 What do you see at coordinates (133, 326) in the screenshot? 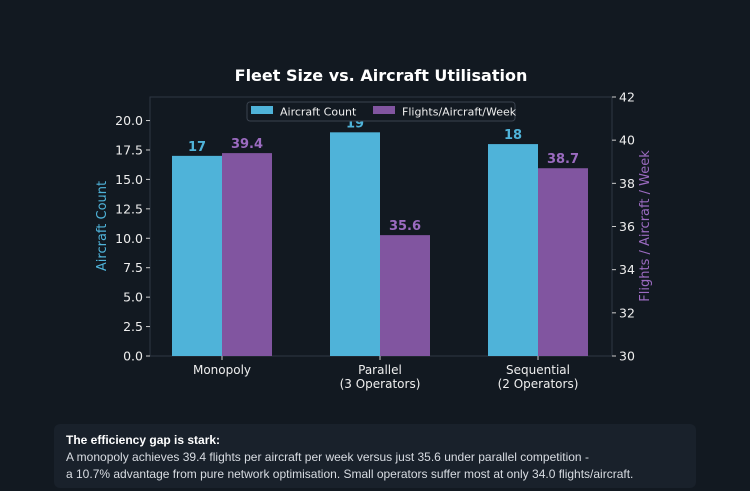
I see `y-tick-label: 2.5` at bounding box center [133, 326].